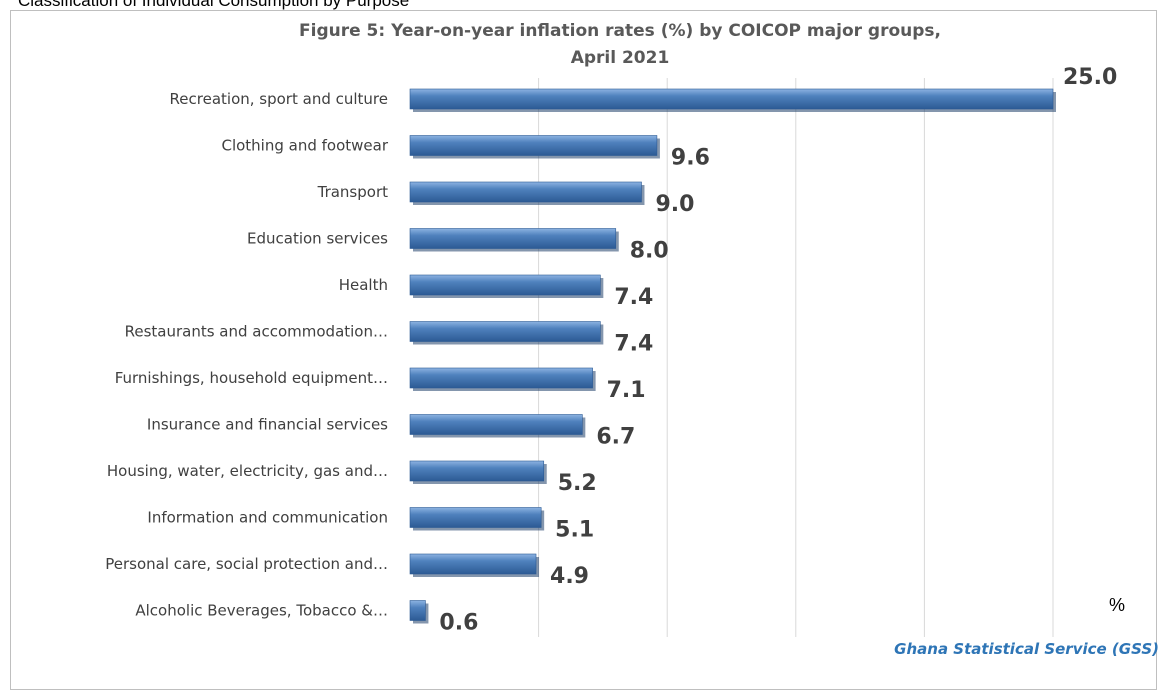  Describe the element at coordinates (279, 99) in the screenshot. I see `category-label: Recreation, sport and culture` at that location.